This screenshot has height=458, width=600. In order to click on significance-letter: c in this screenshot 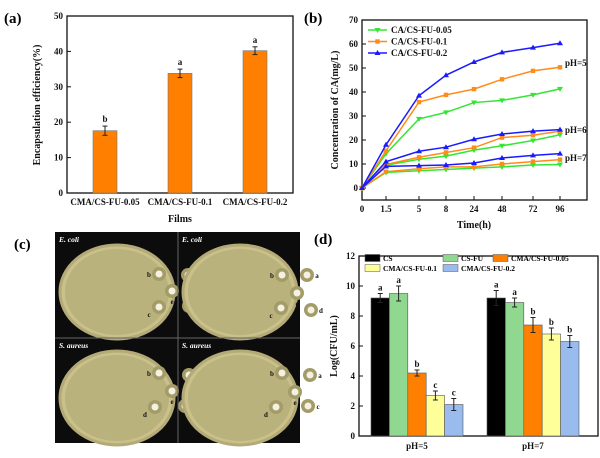, I will do `click(435, 385)`.